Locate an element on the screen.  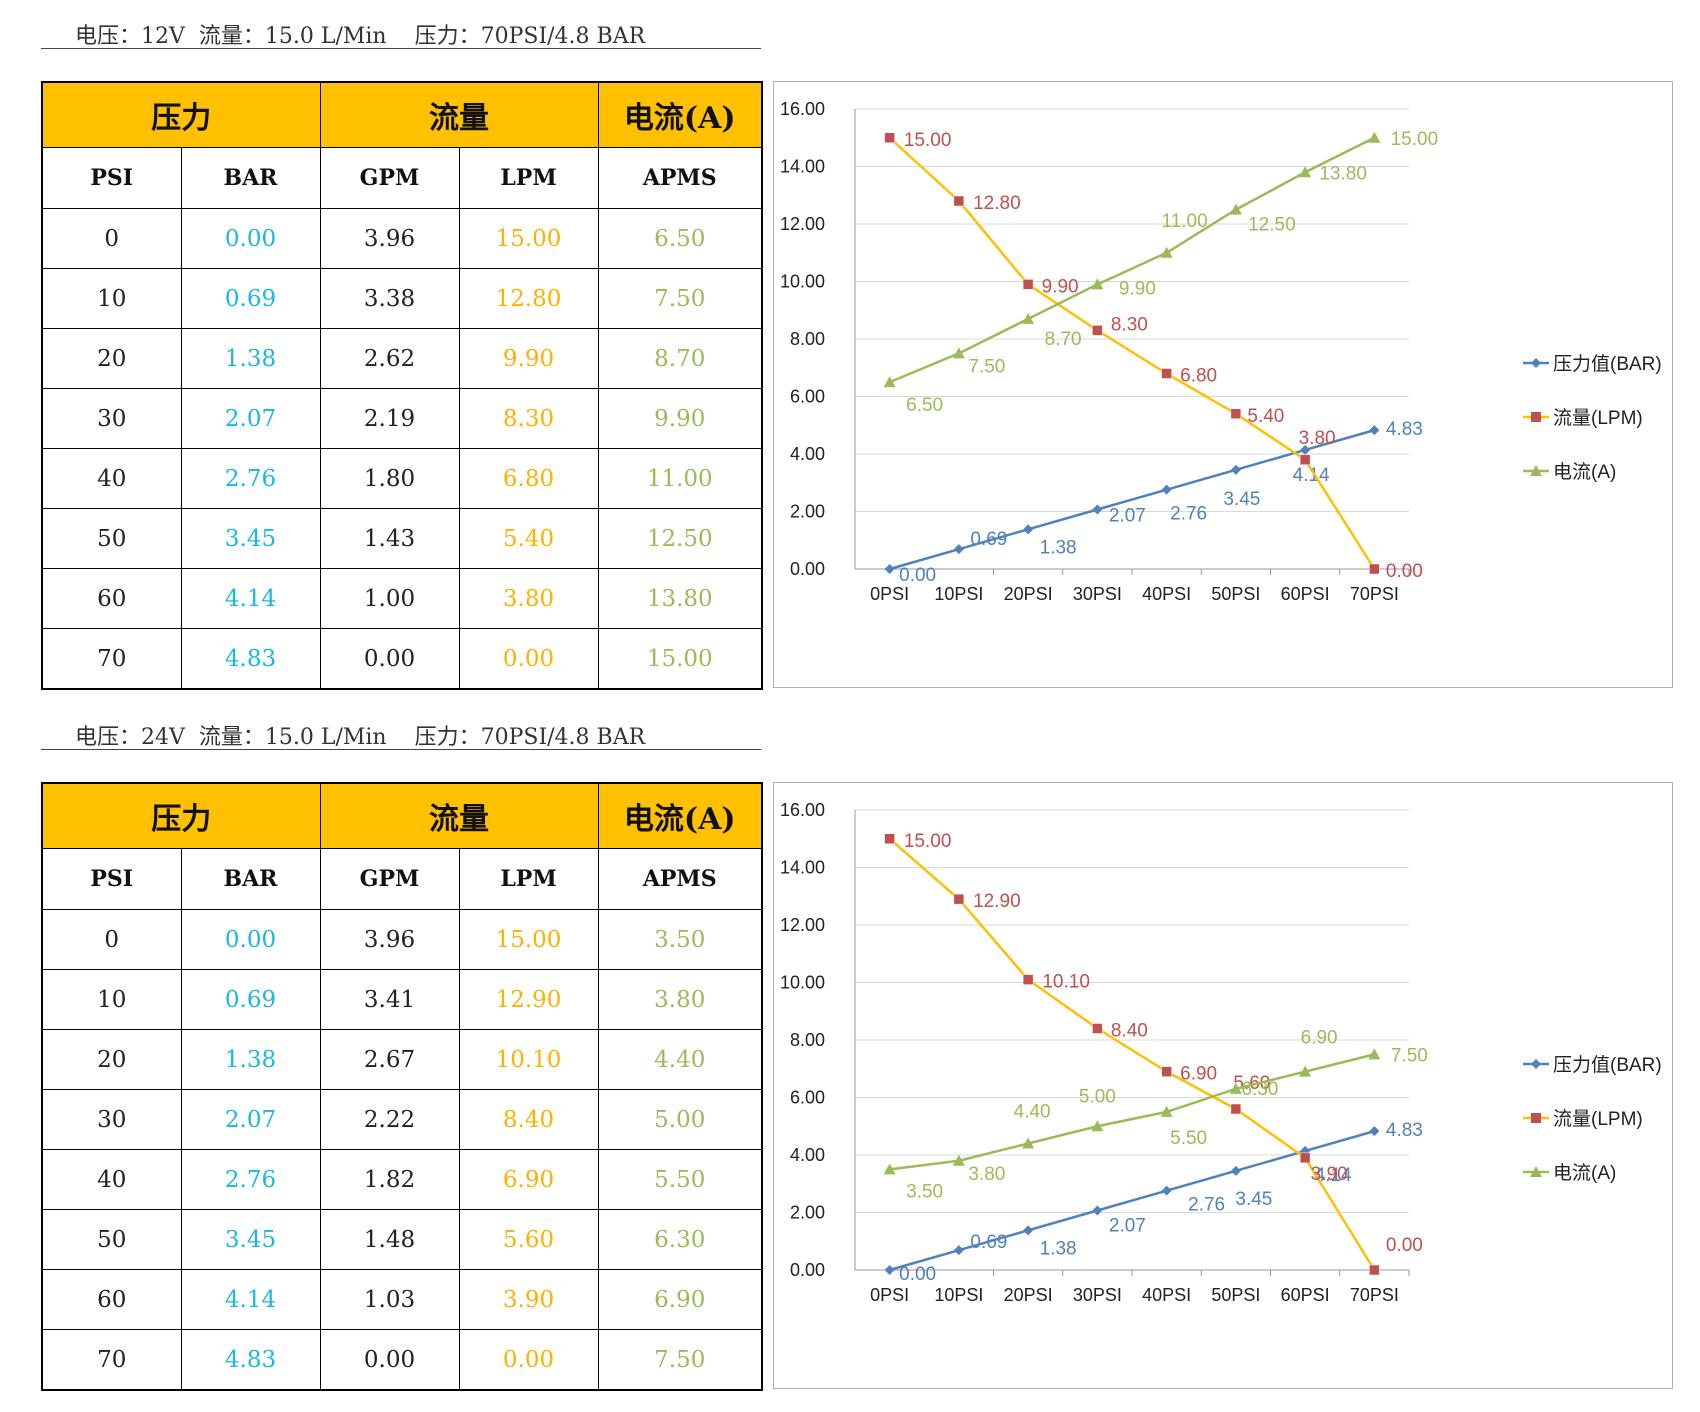
group-header-pressure: 压力 is located at coordinates (181, 114).